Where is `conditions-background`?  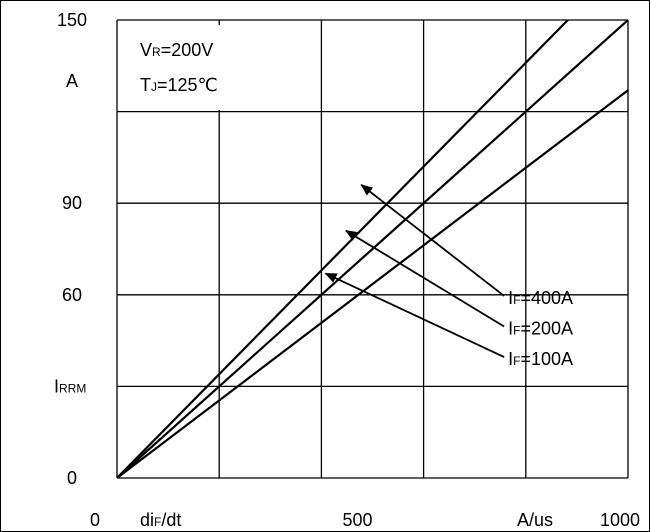 conditions-background is located at coordinates (193, 67).